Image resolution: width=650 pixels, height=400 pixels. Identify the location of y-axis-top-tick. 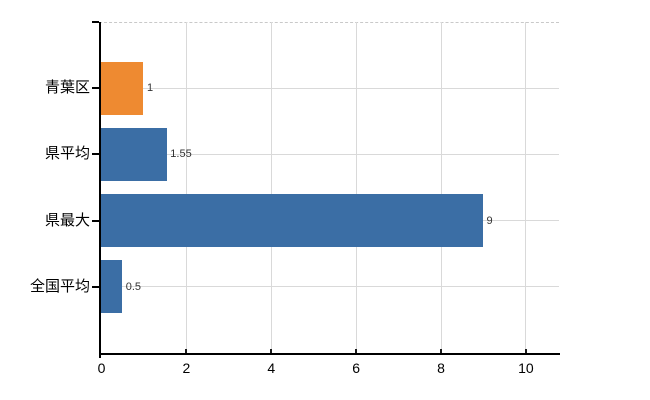
(95, 22).